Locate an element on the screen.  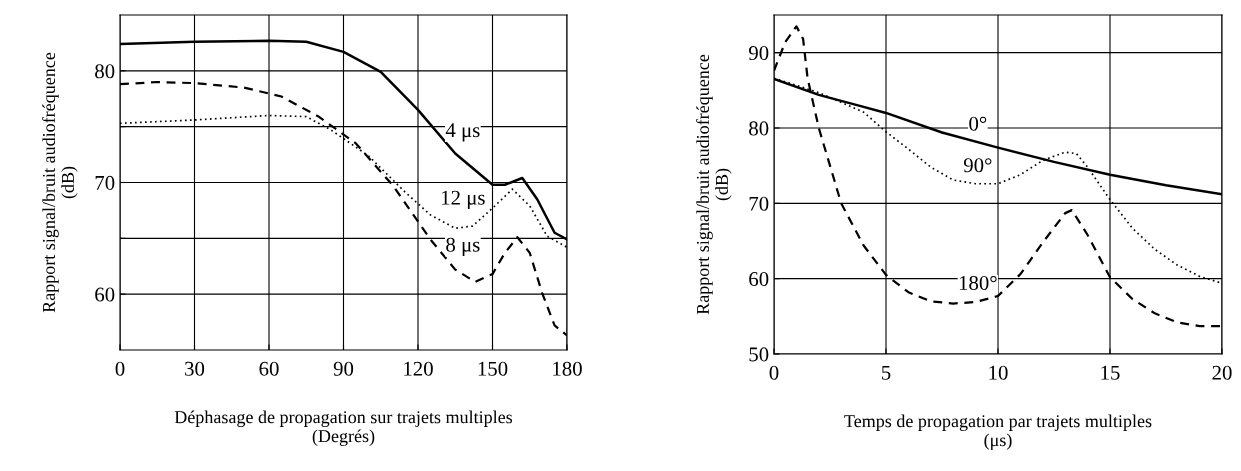
x-tick-label: 20 is located at coordinates (1222, 372).